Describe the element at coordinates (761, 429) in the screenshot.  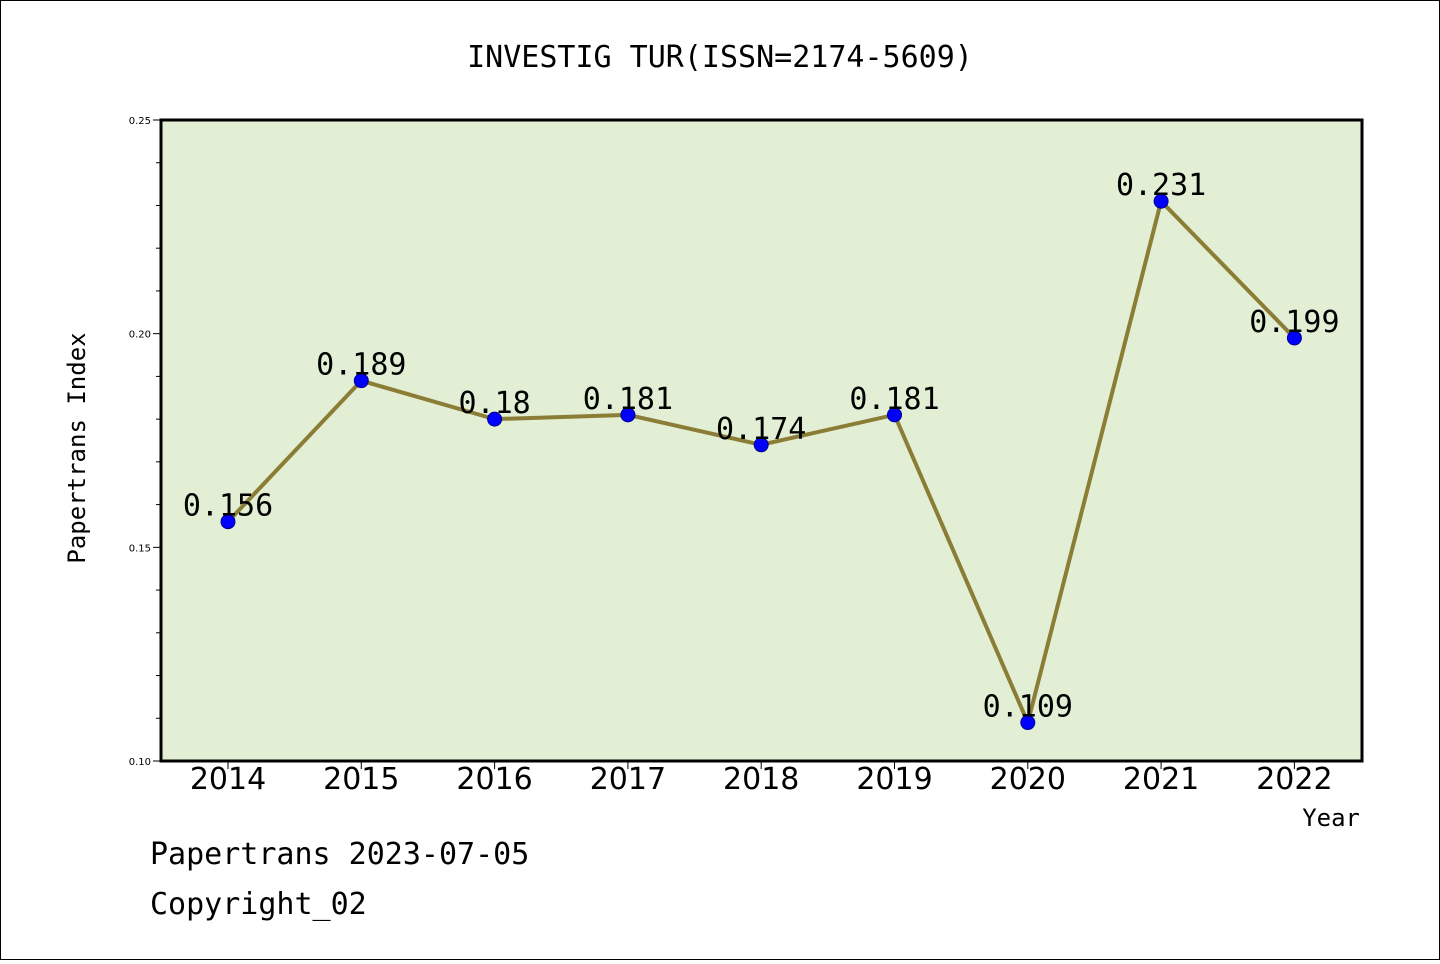
I see `data-label-2018: 0.174` at that location.